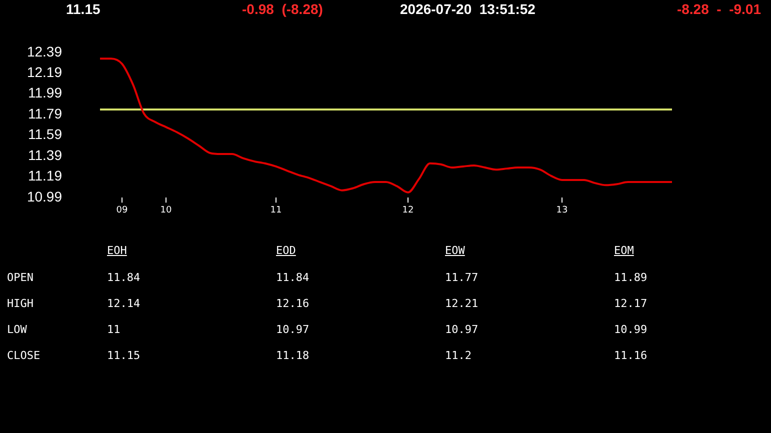 The width and height of the screenshot is (771, 433). I want to click on y-tick-label: 11.19, so click(45, 176).